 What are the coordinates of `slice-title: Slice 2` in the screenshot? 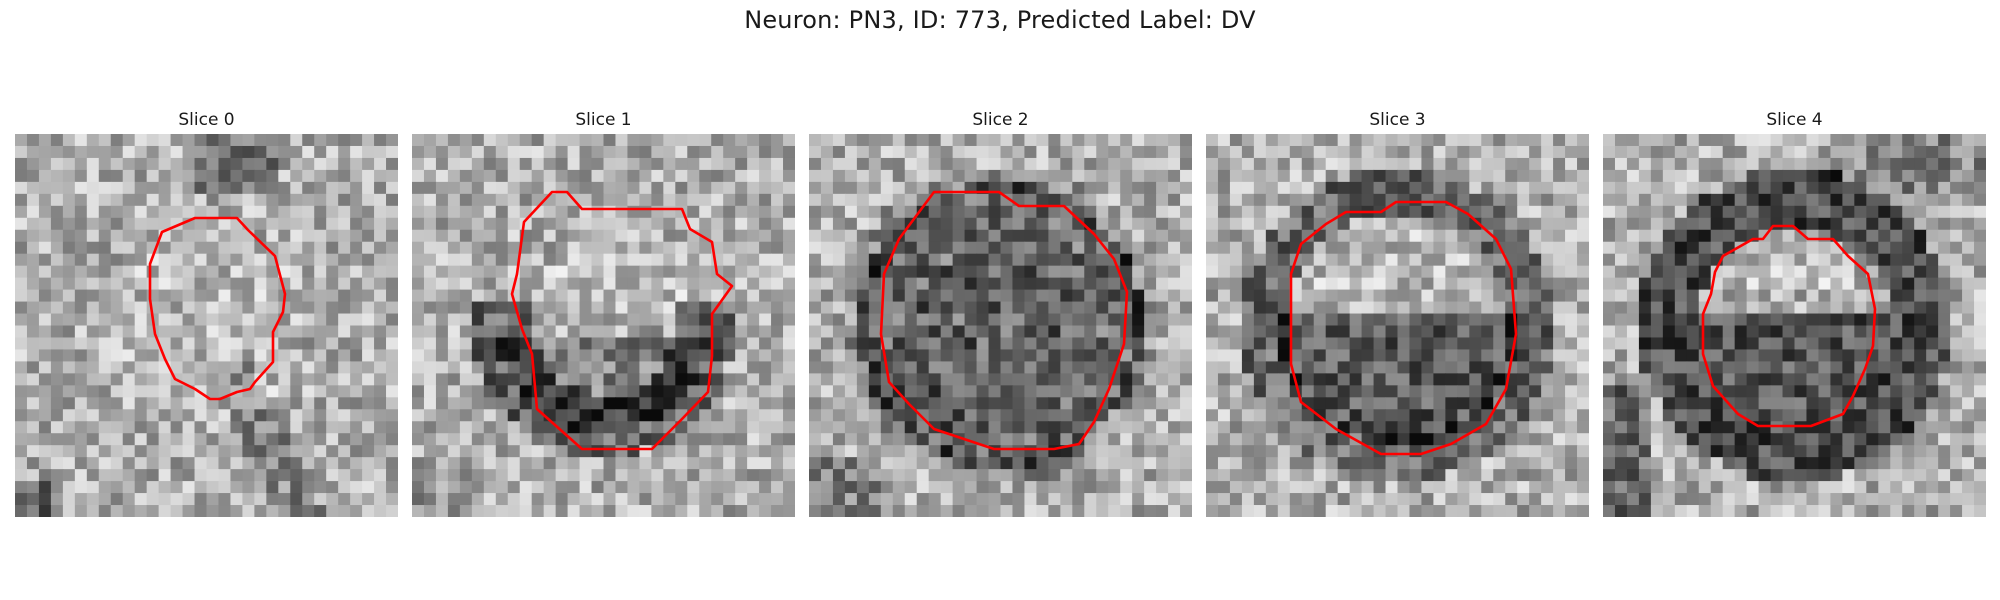 It's located at (1000, 120).